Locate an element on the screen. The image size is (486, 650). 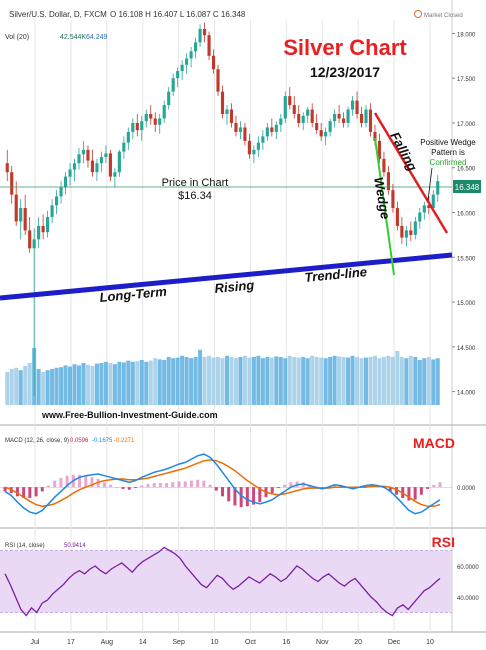
rising-label: Rising is located at coordinates (234, 286).